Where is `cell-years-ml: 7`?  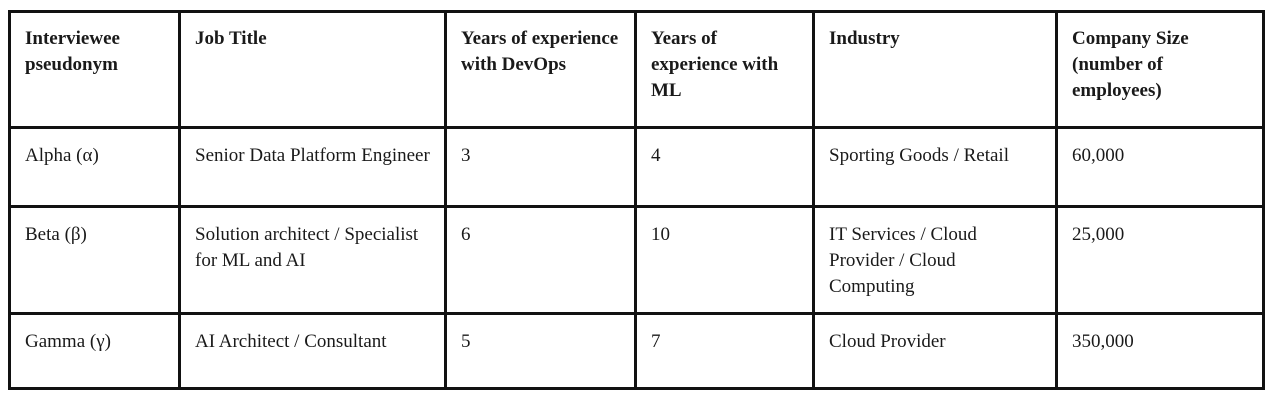
cell-years-ml: 7 is located at coordinates (724, 351).